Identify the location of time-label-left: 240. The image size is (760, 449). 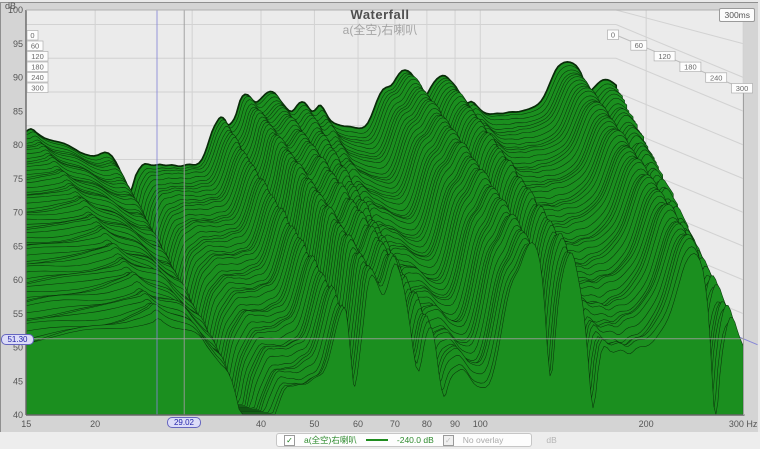
(37, 77).